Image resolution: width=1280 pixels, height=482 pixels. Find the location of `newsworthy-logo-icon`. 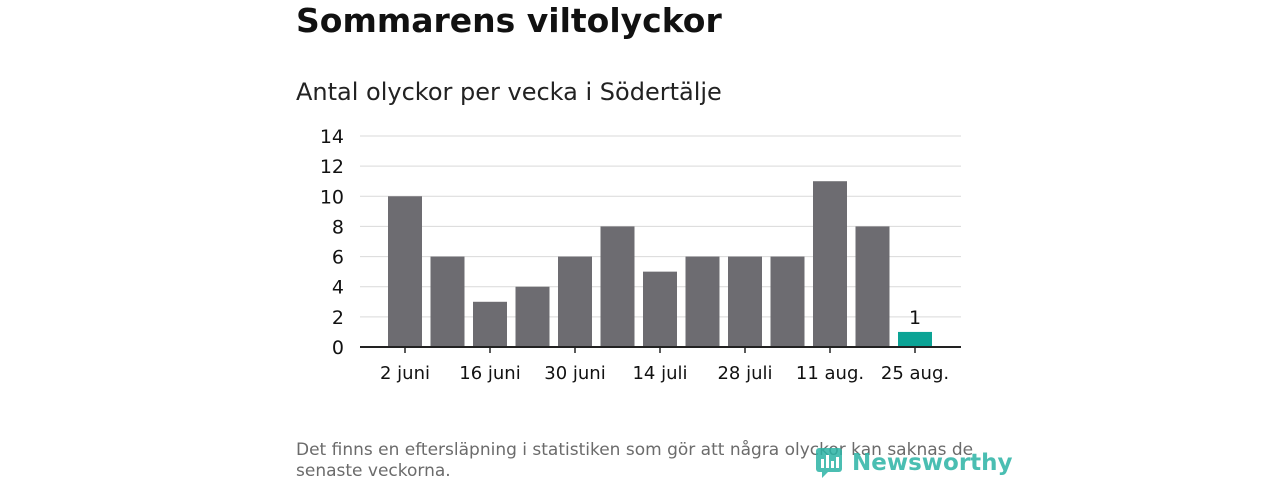

newsworthy-logo-icon is located at coordinates (829, 463).